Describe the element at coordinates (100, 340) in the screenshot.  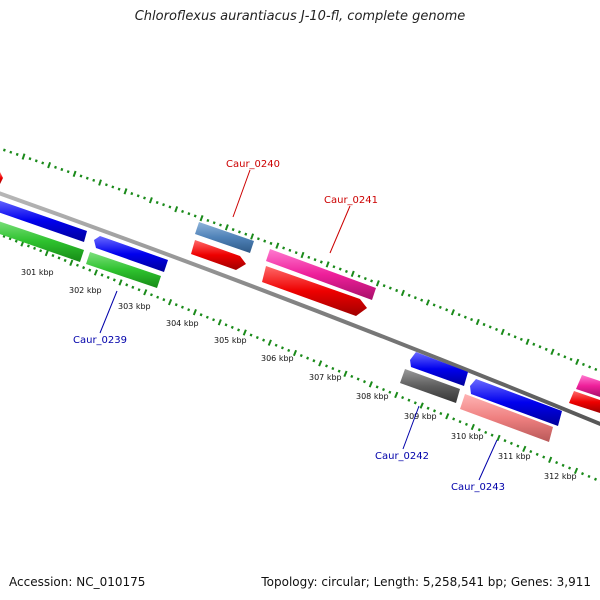
I see `label-caur-0239: Caur_0239` at that location.